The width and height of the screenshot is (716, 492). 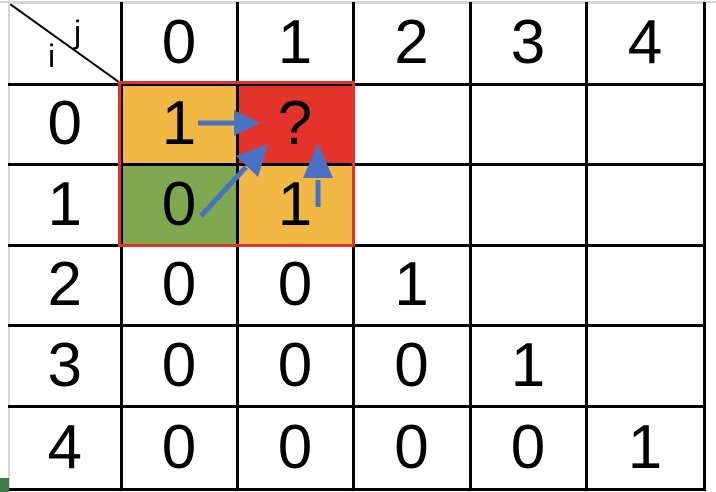 What do you see at coordinates (705, 246) in the screenshot?
I see `gridline-right` at bounding box center [705, 246].